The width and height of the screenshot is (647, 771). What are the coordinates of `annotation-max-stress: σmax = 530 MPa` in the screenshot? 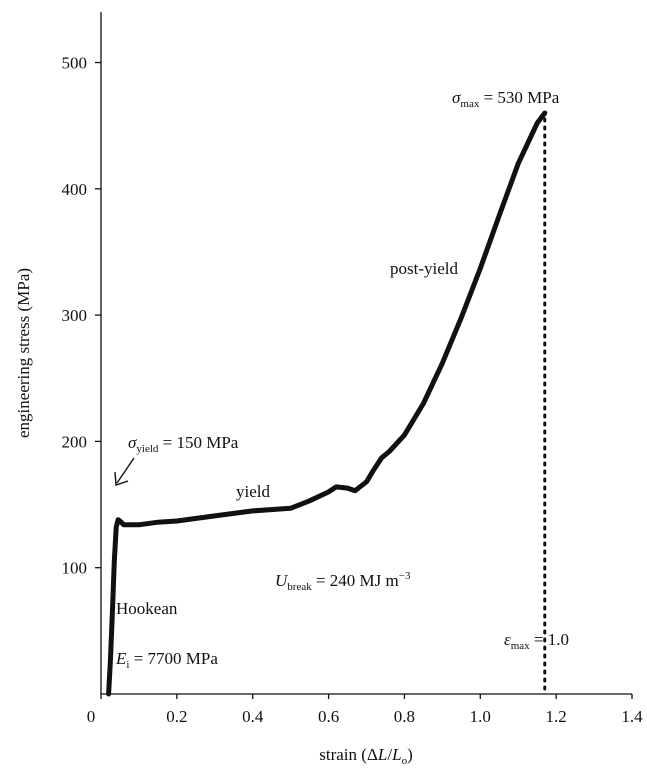 It's located at (506, 99).